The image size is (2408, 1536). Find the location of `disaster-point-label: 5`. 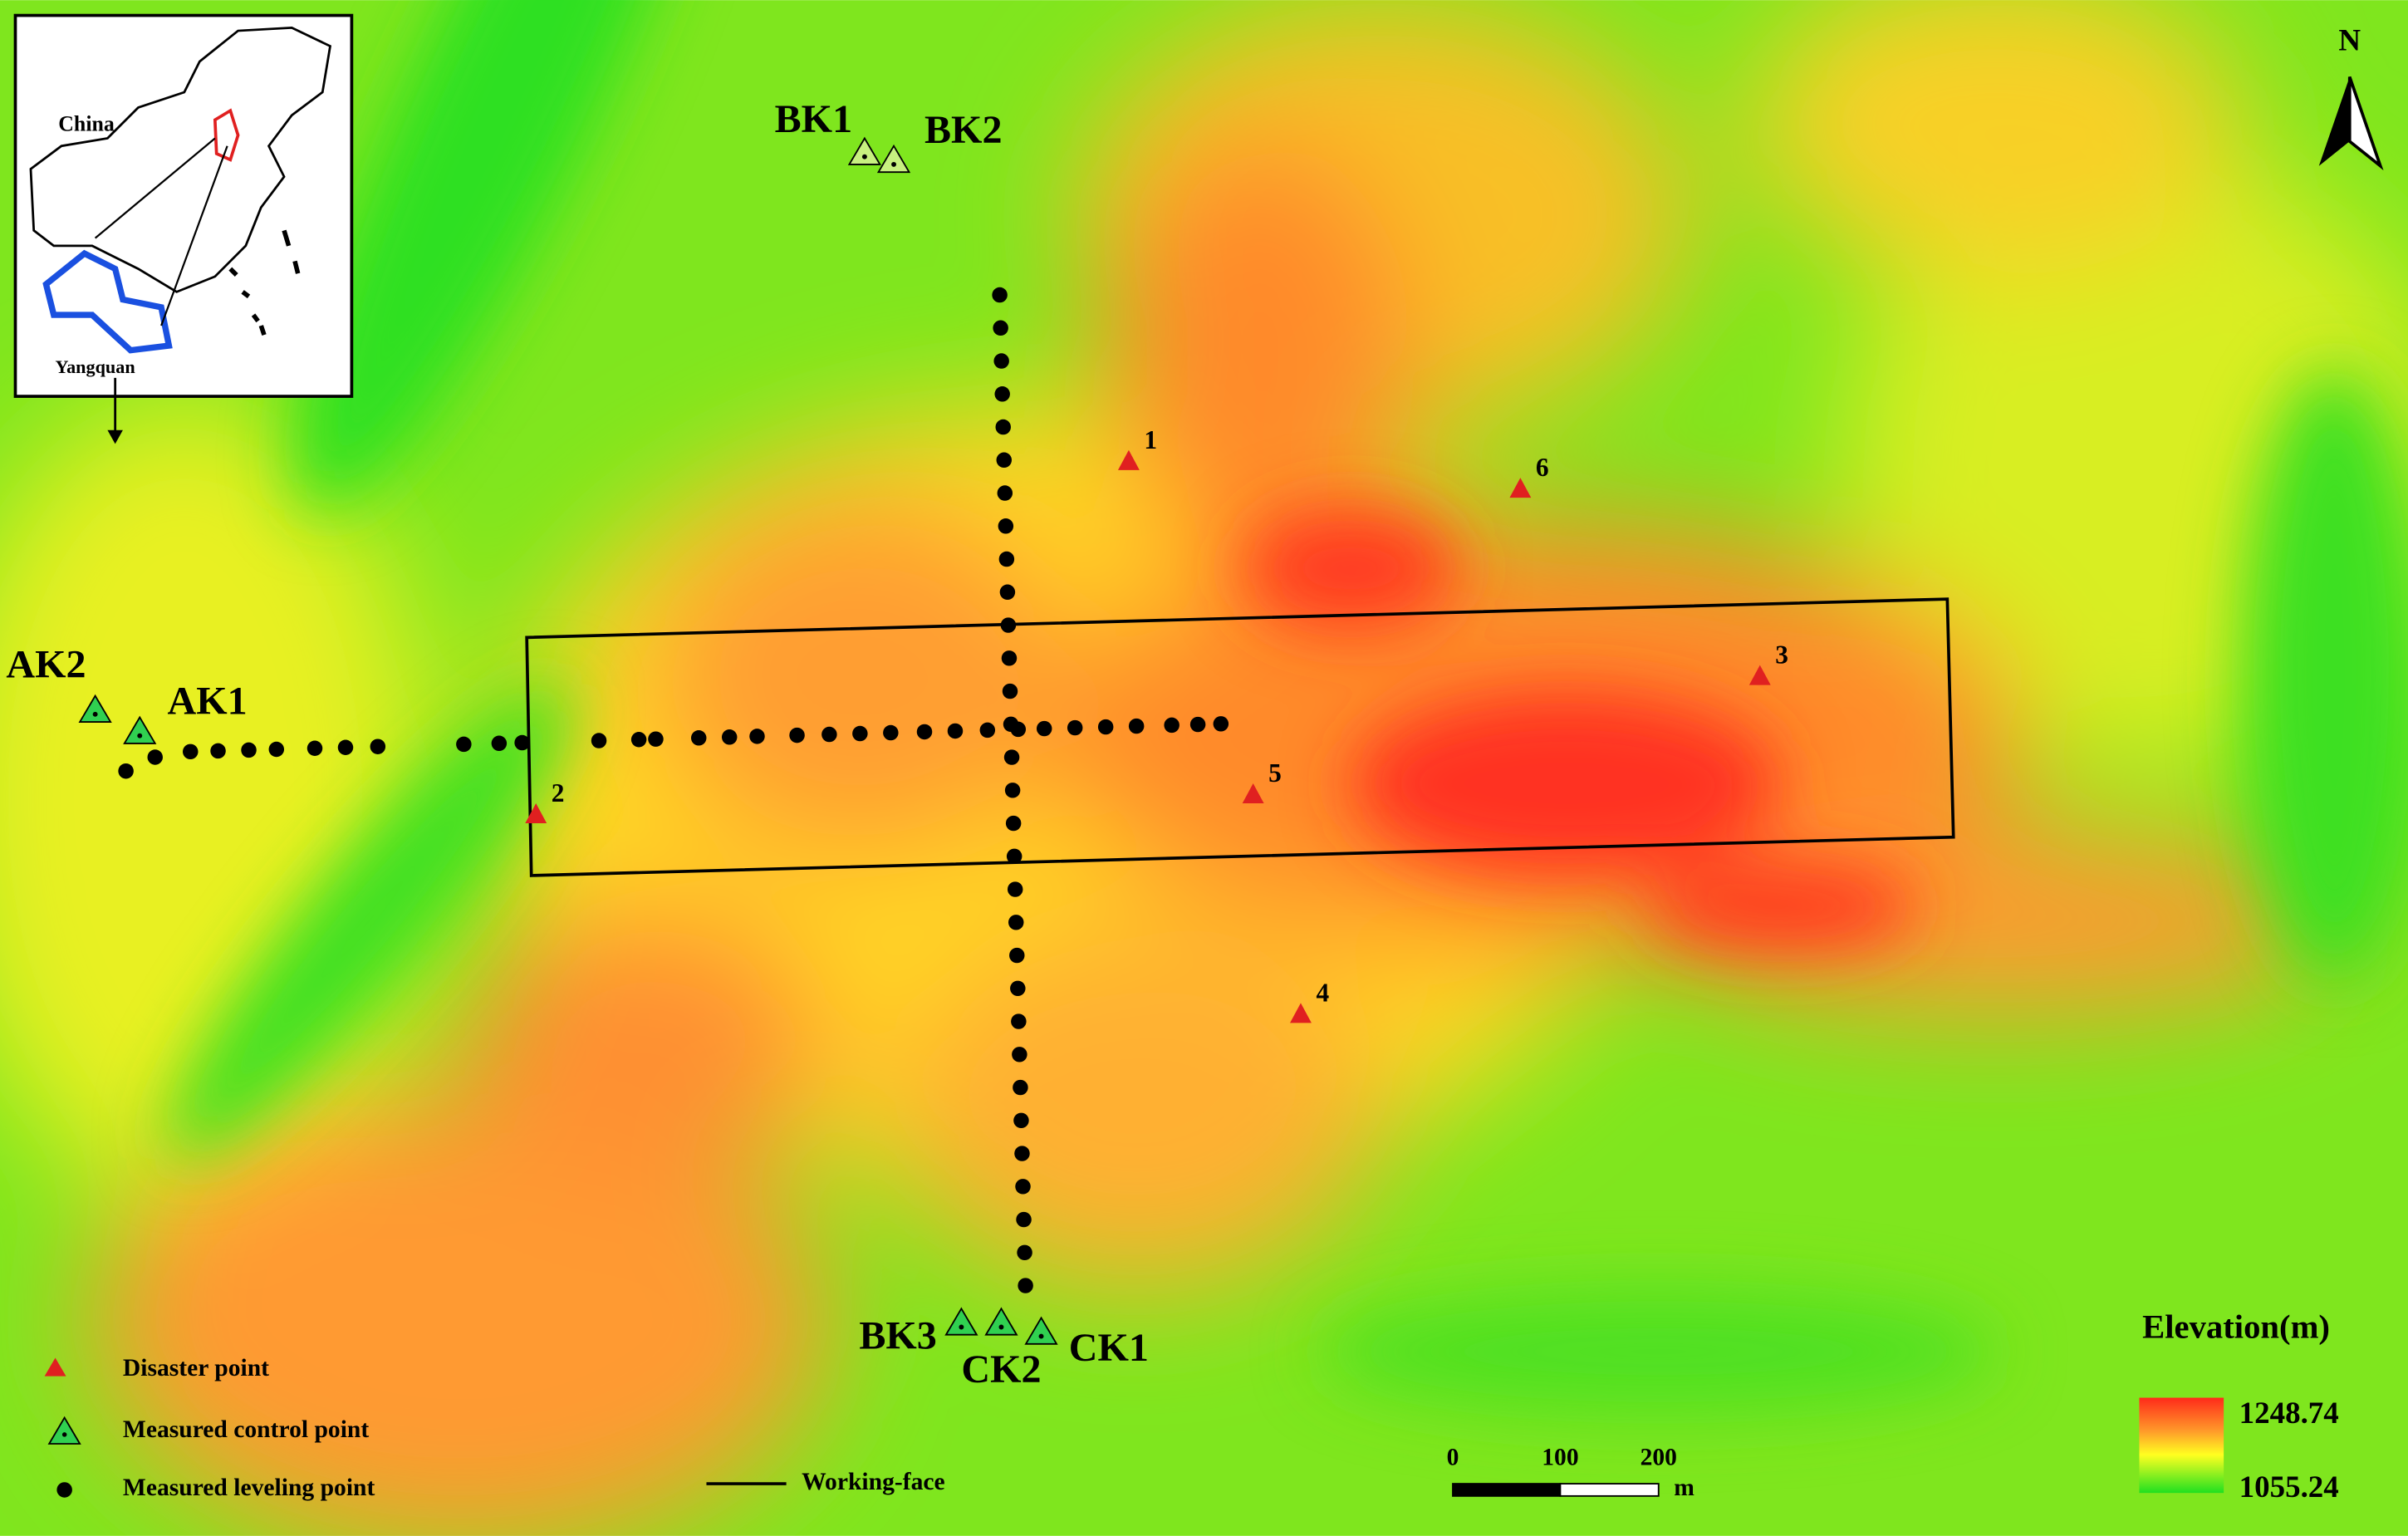

disaster-point-label: 5 is located at coordinates (1275, 773).